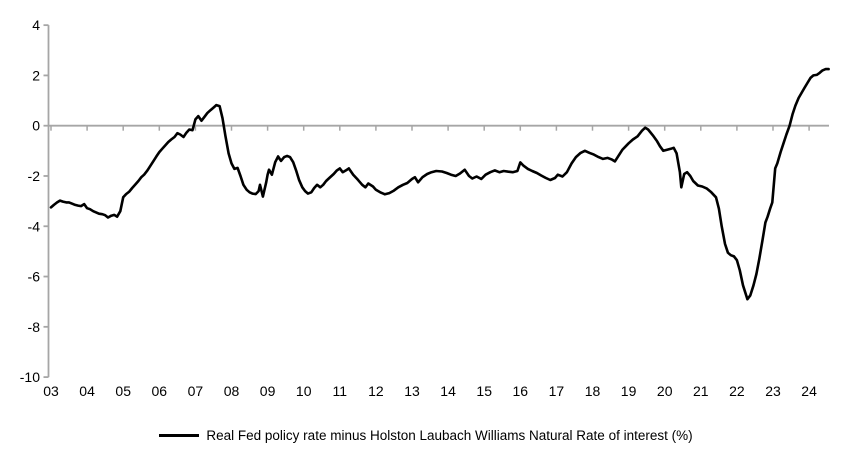 The image size is (852, 471). Describe the element at coordinates (232, 391) in the screenshot. I see `x-axis-tick-label: 08` at that location.